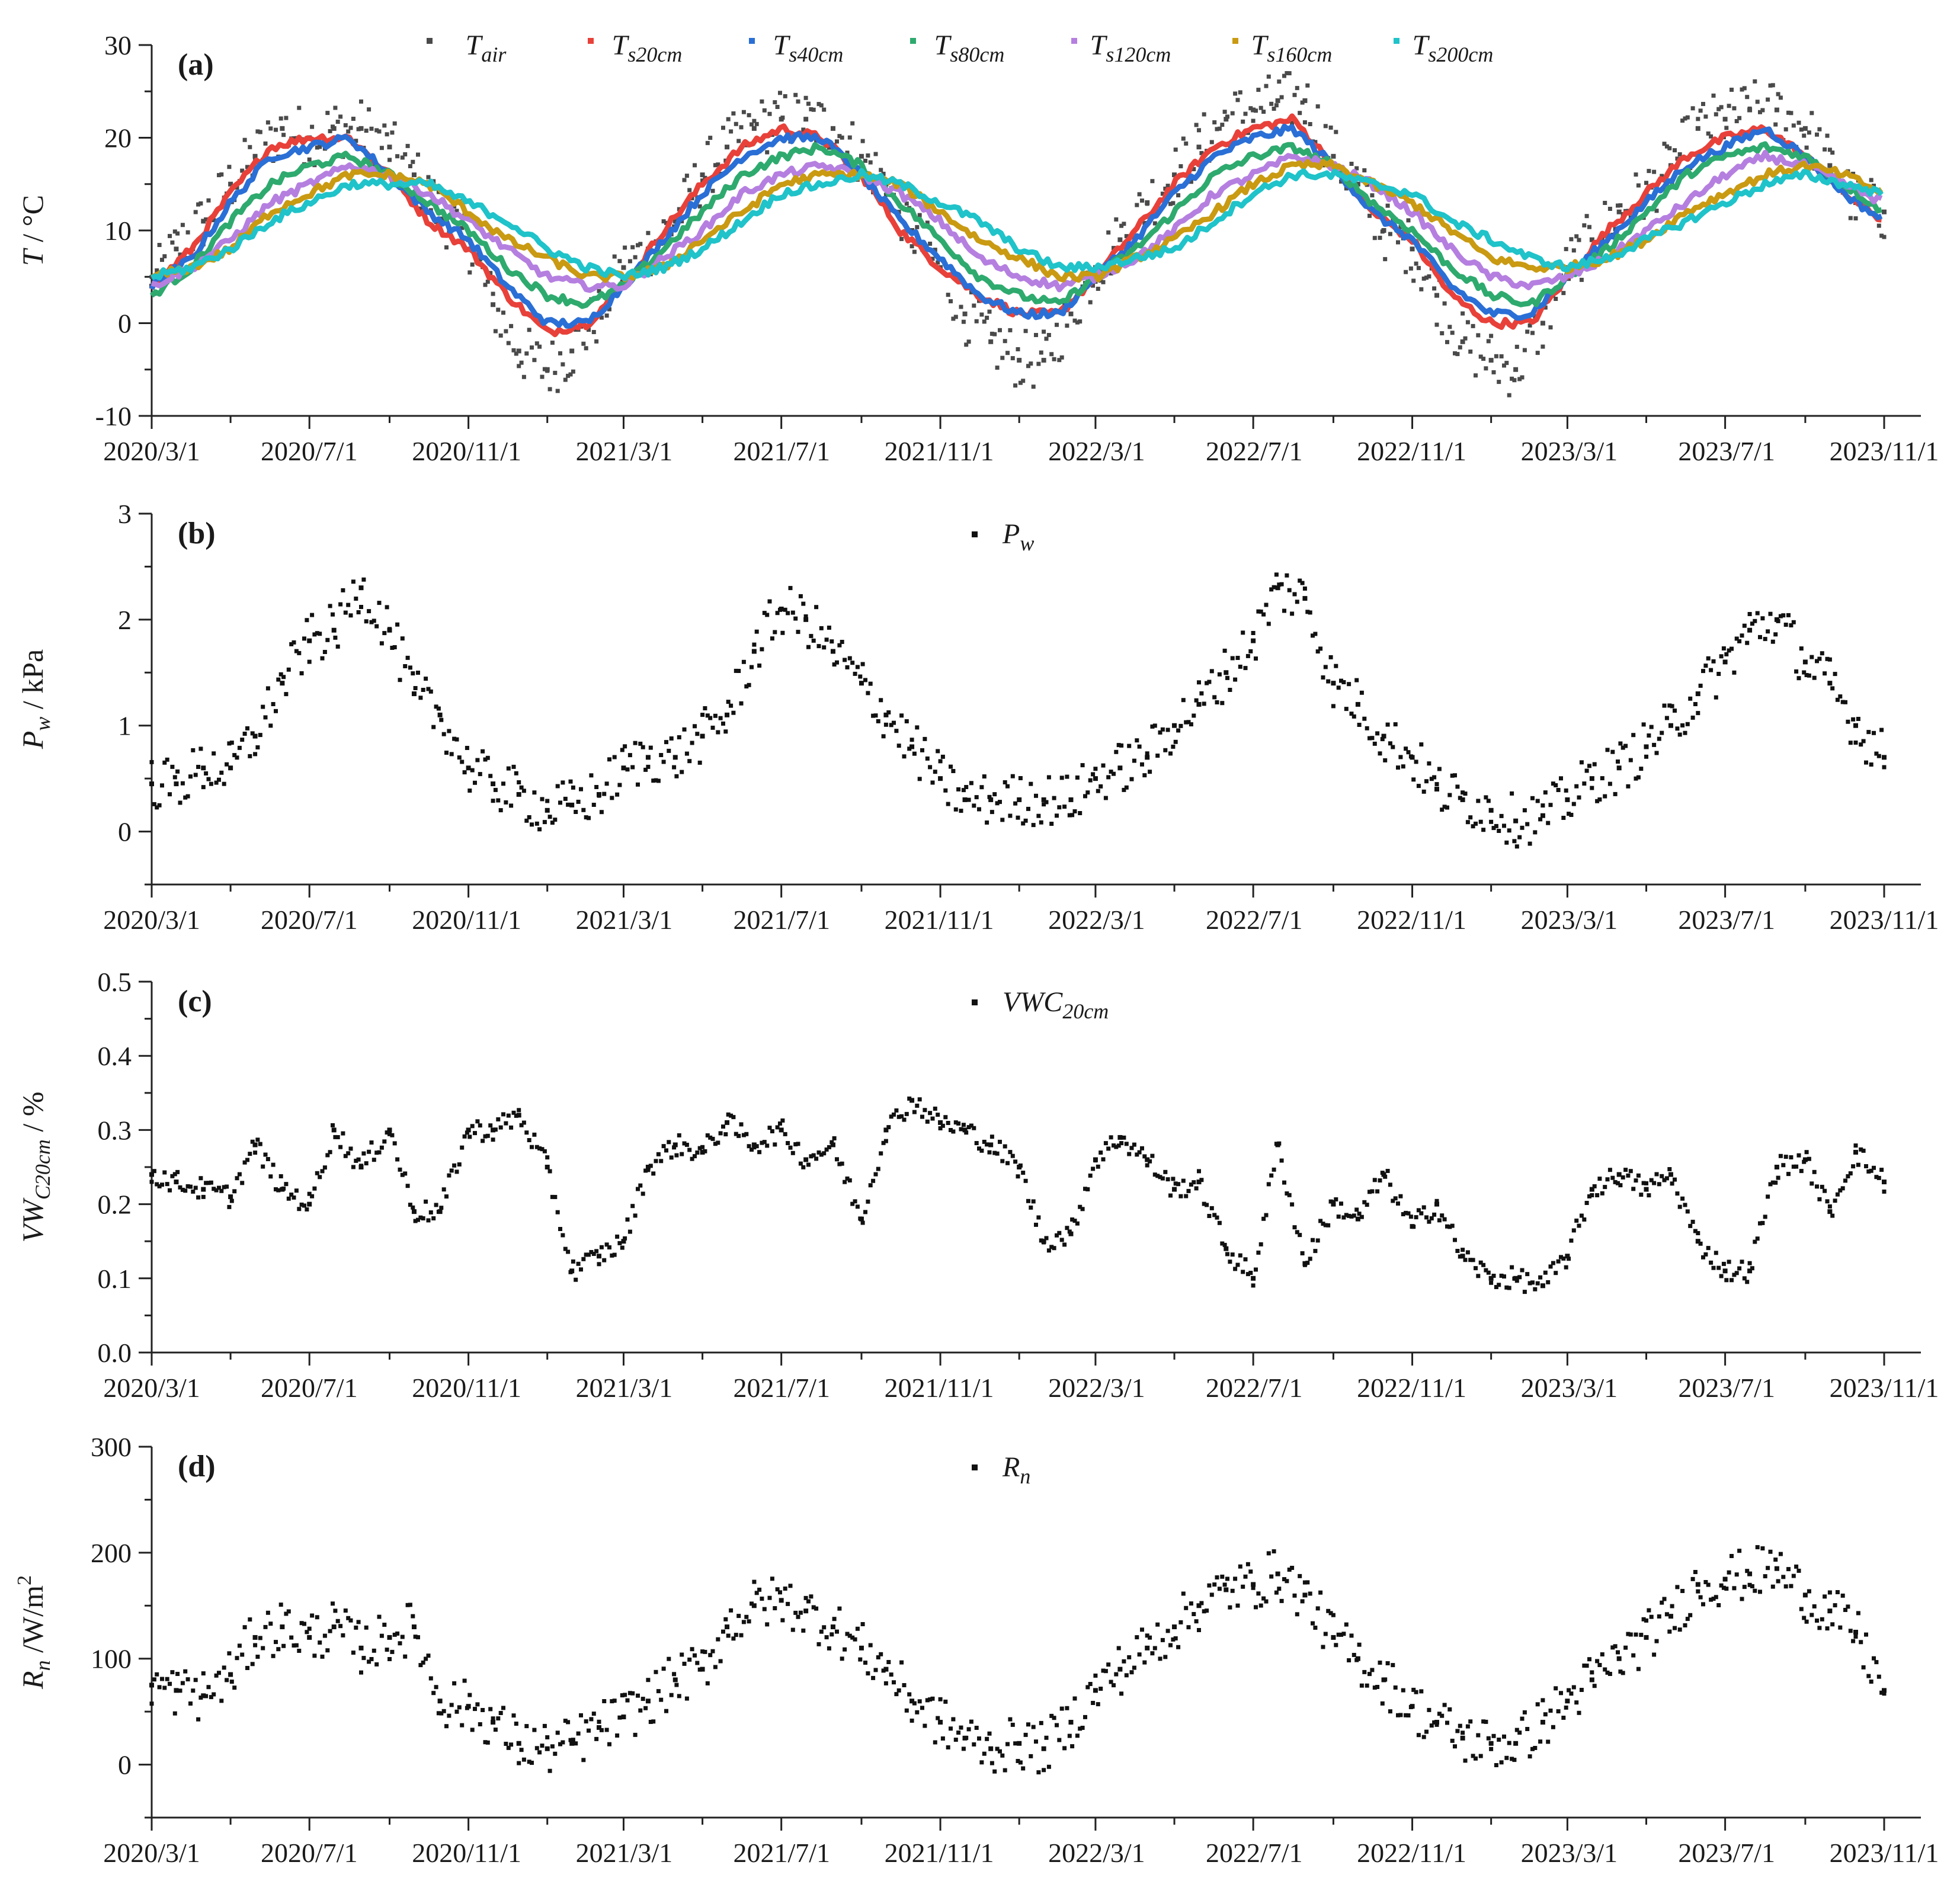 The height and width of the screenshot is (1894, 1960). What do you see at coordinates (125, 514) in the screenshot?
I see `y-tick-label: 3` at bounding box center [125, 514].